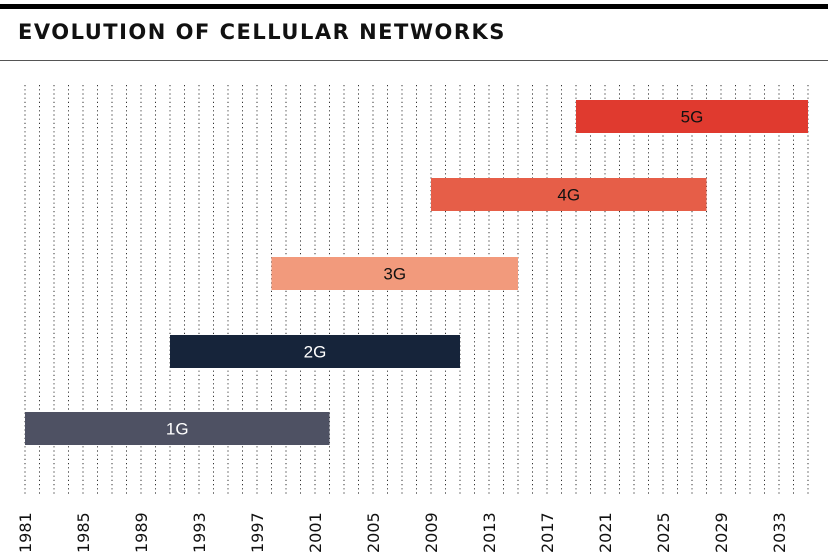 The image size is (828, 555). I want to click on x-tick-2021: 2021, so click(605, 532).